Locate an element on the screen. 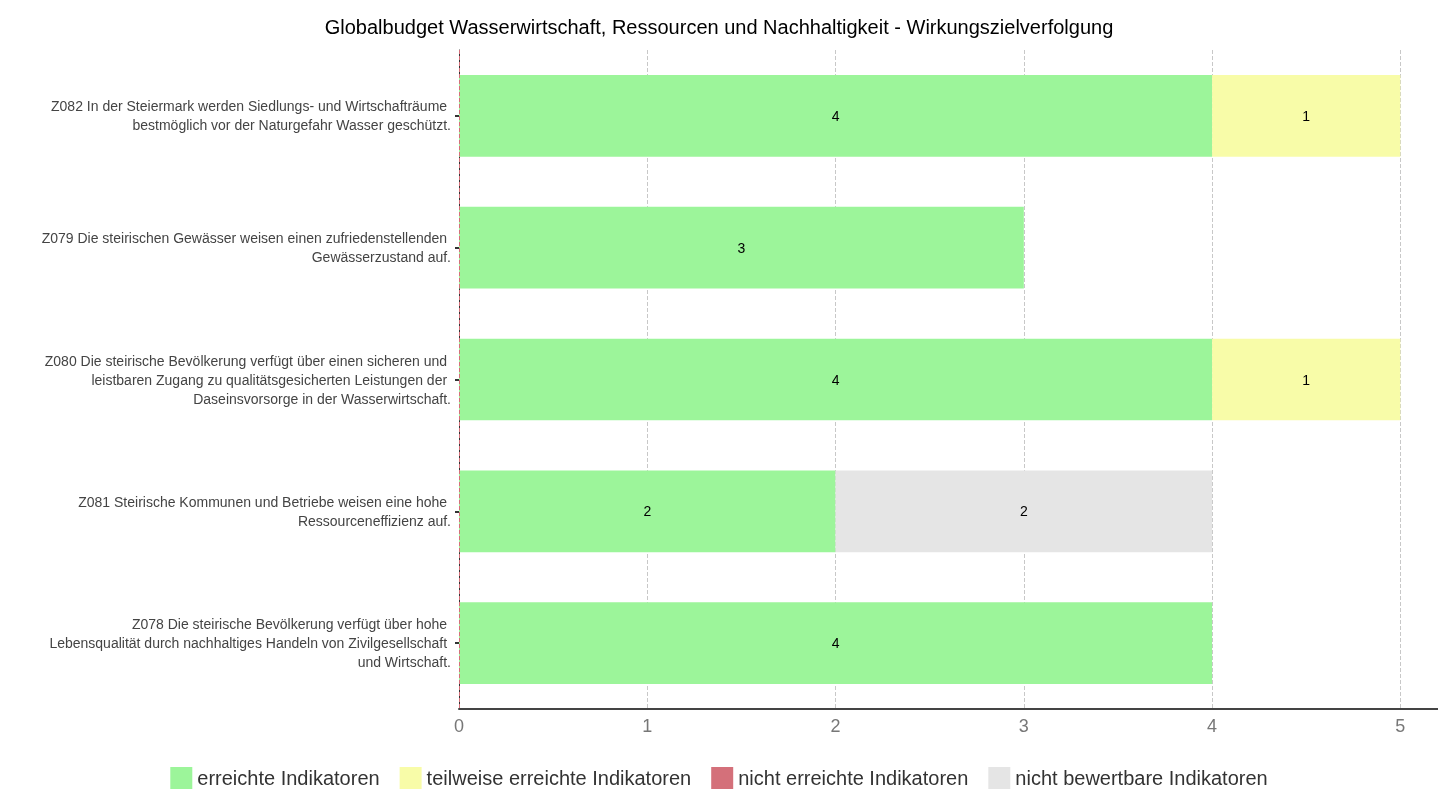 The width and height of the screenshot is (1438, 794). legend-label: nicht bewertbare Indikatoren is located at coordinates (1141, 778).